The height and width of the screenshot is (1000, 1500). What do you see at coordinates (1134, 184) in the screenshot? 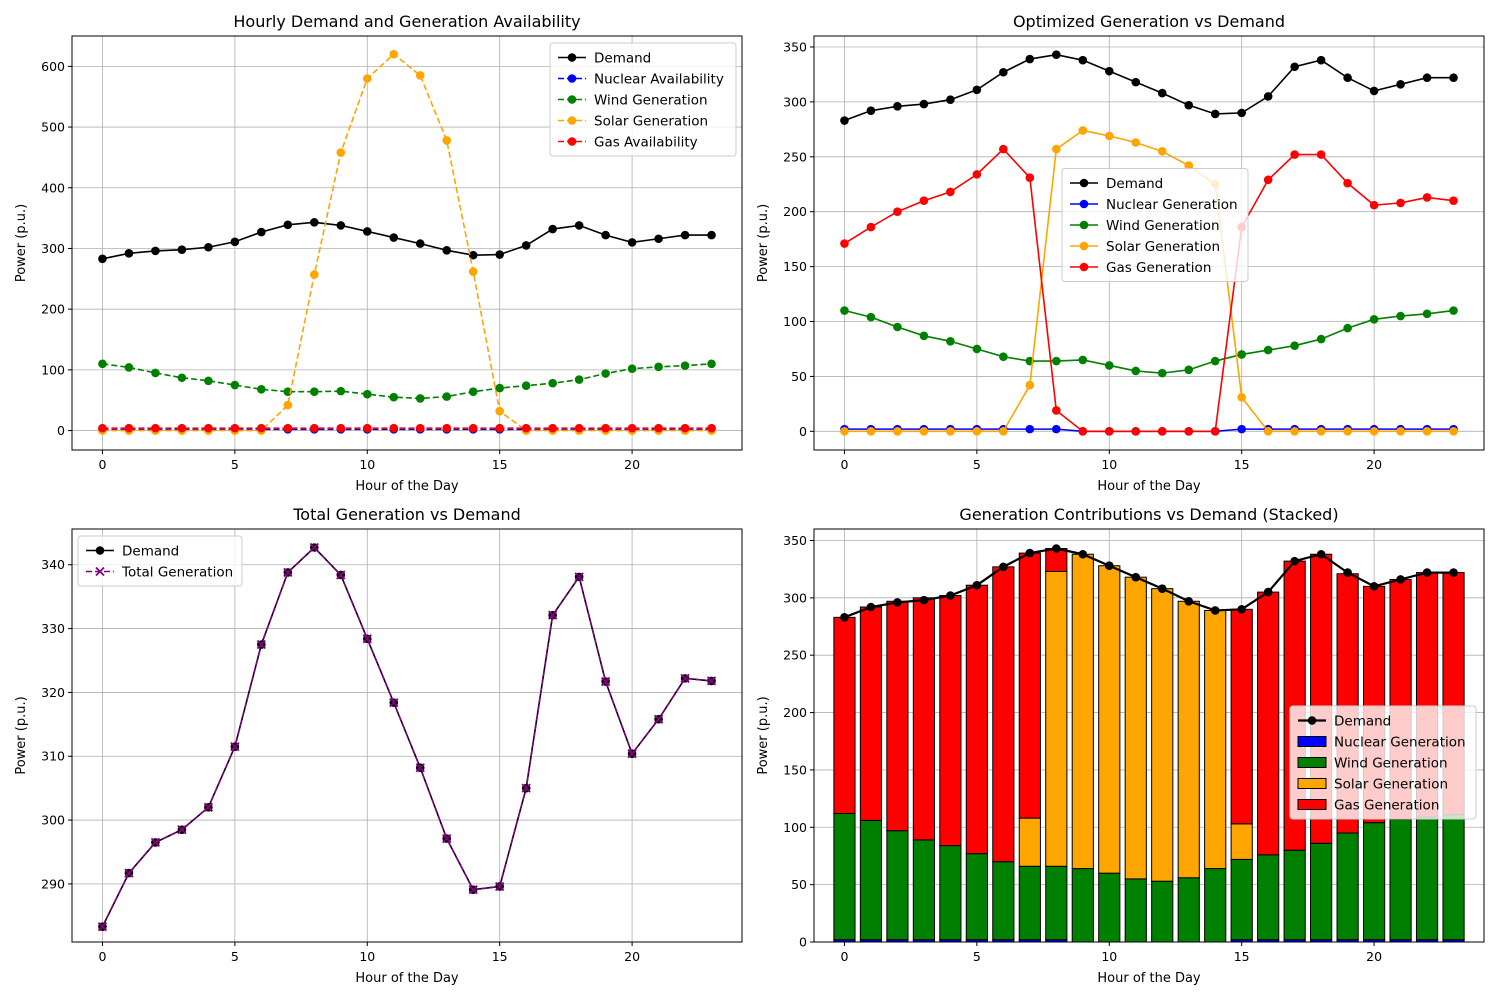
I see `legend-label: Demand` at bounding box center [1134, 184].